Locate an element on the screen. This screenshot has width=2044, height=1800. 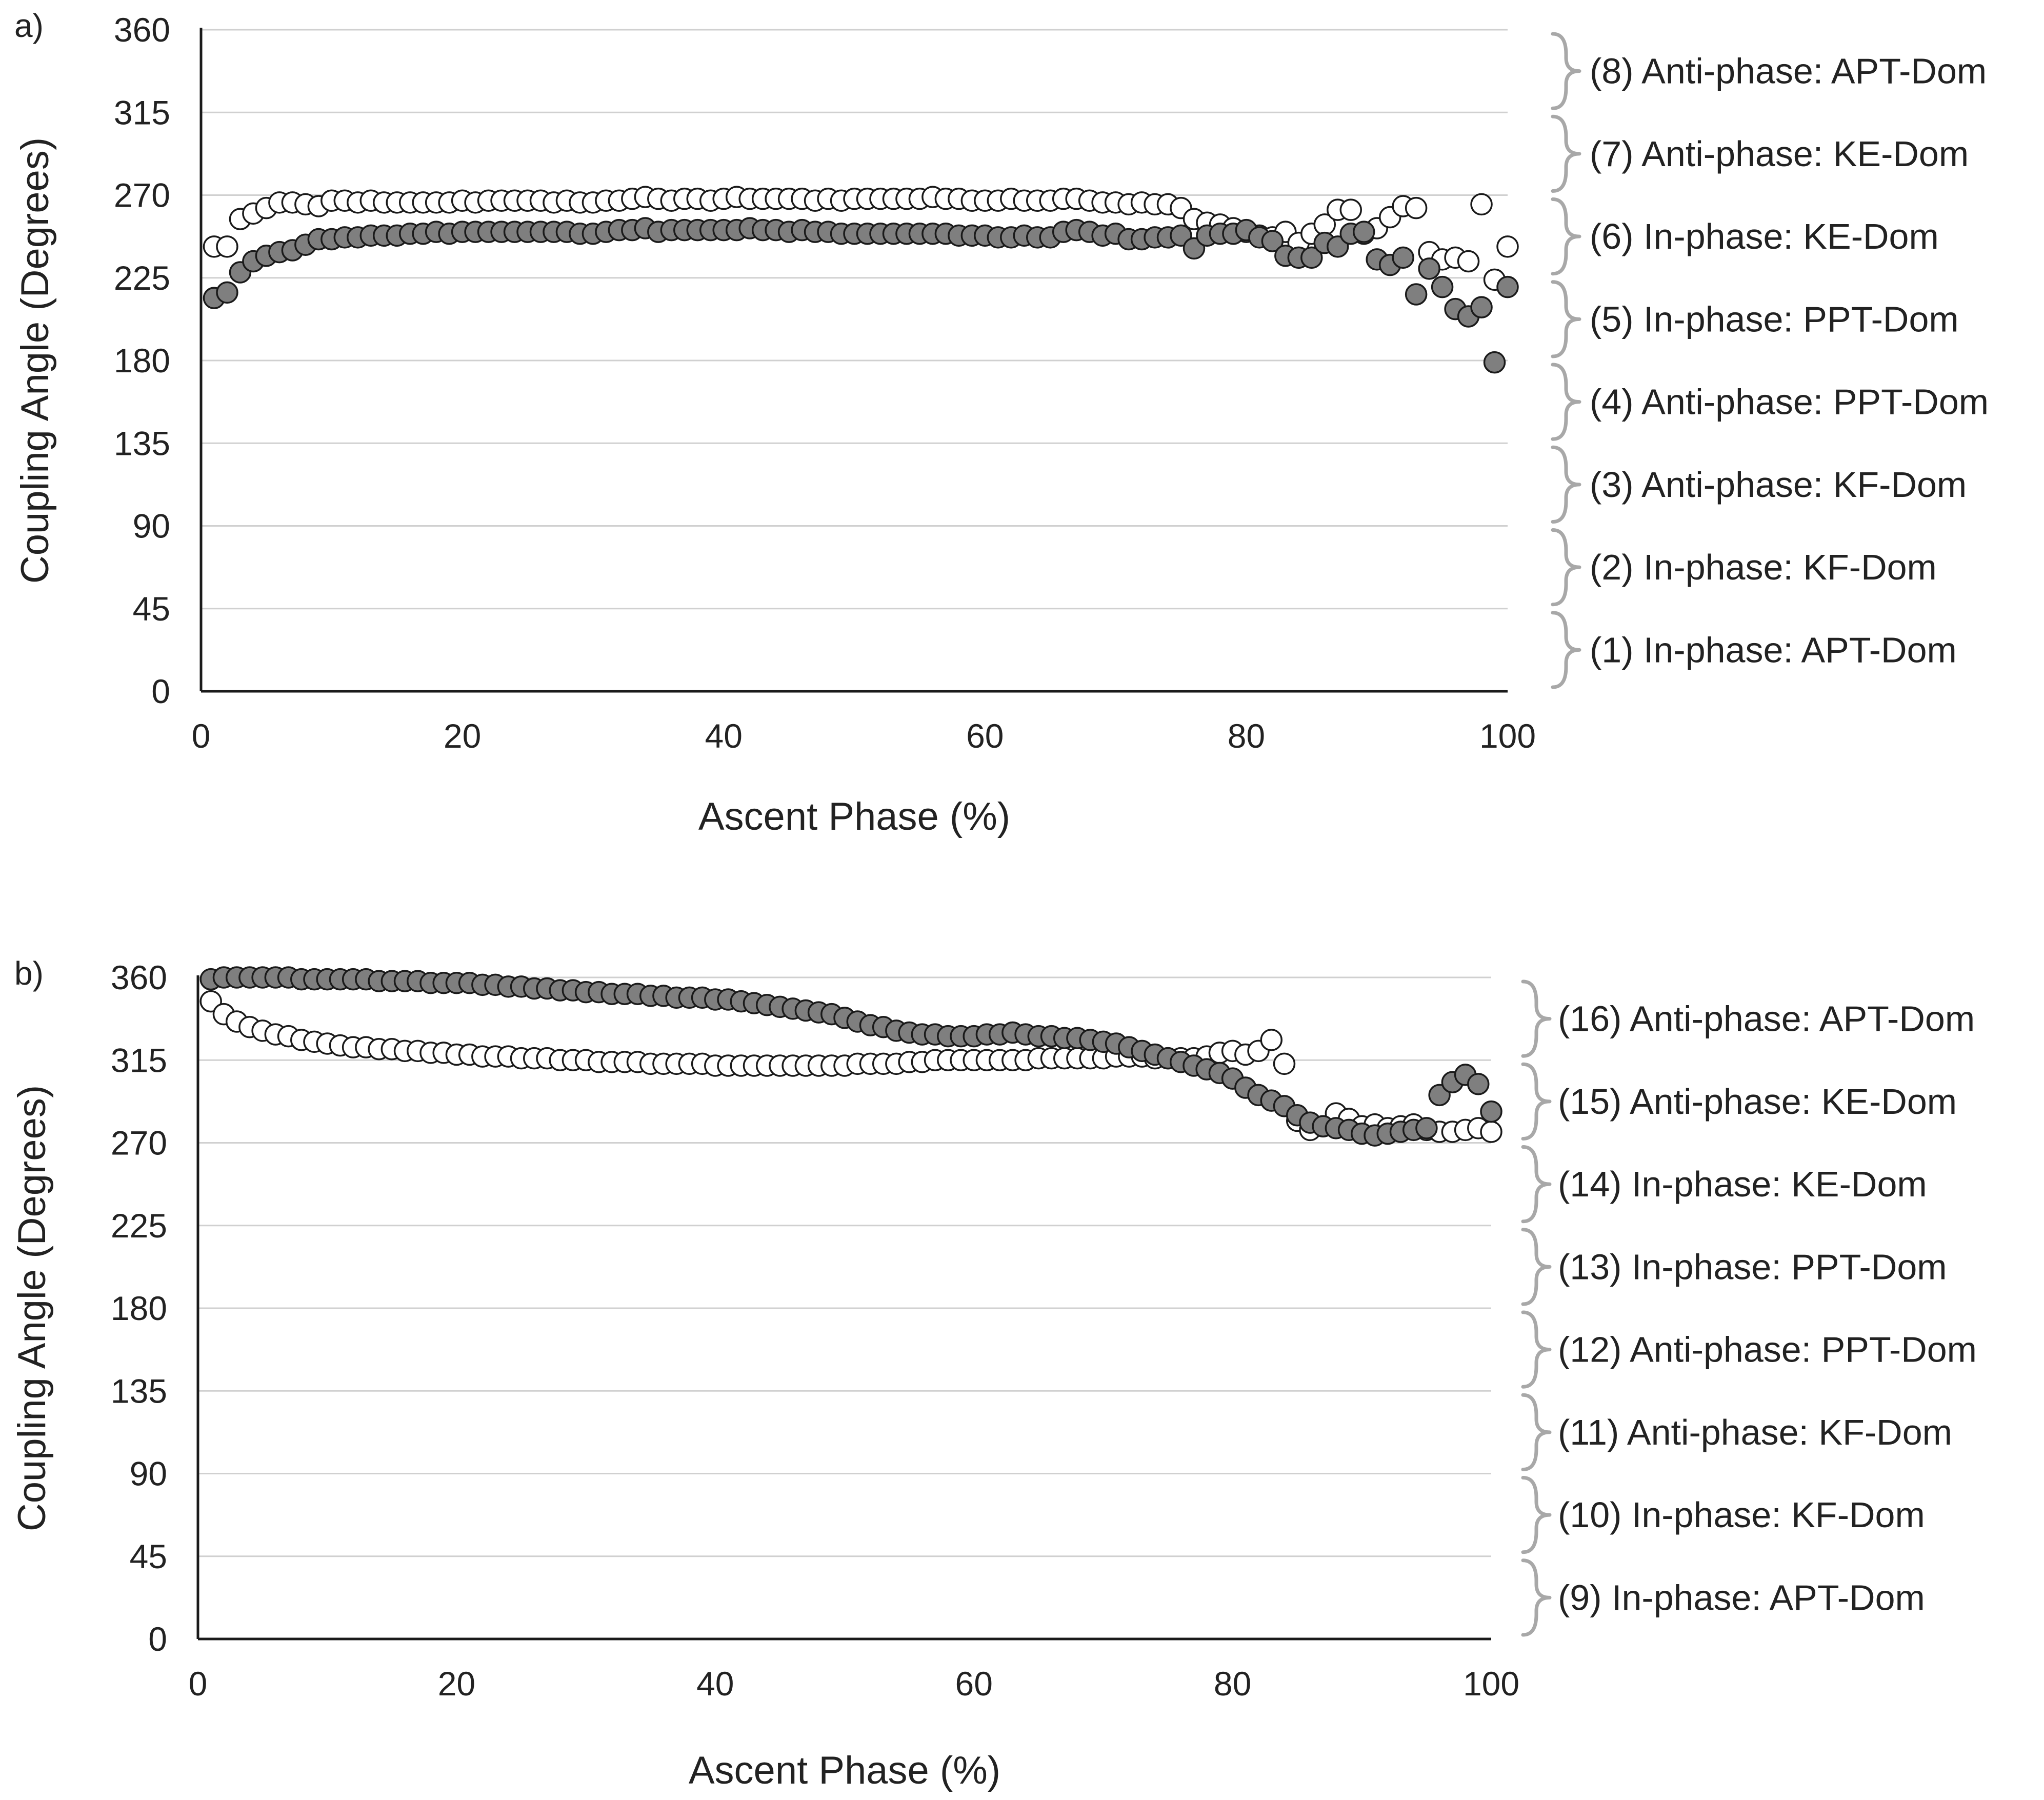
zone-label: (10) In-phase: KF-Dom is located at coordinates (1741, 1515).